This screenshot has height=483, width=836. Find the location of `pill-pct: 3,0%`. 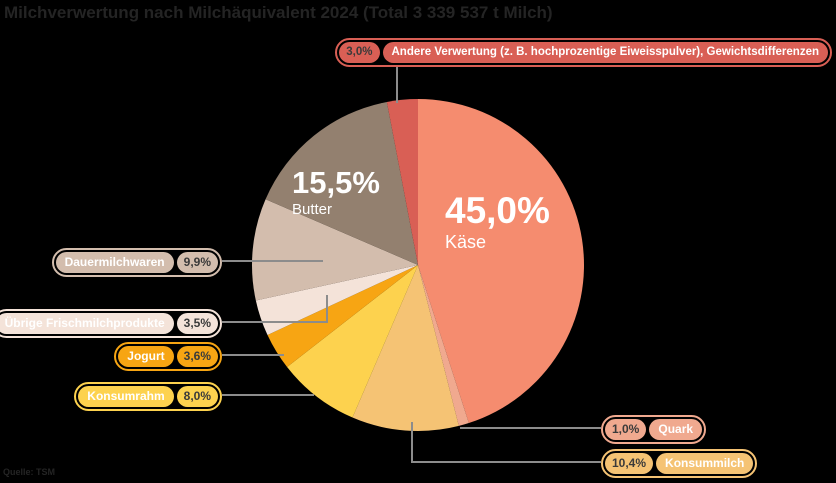

pill-pct: 3,0% is located at coordinates (359, 52).